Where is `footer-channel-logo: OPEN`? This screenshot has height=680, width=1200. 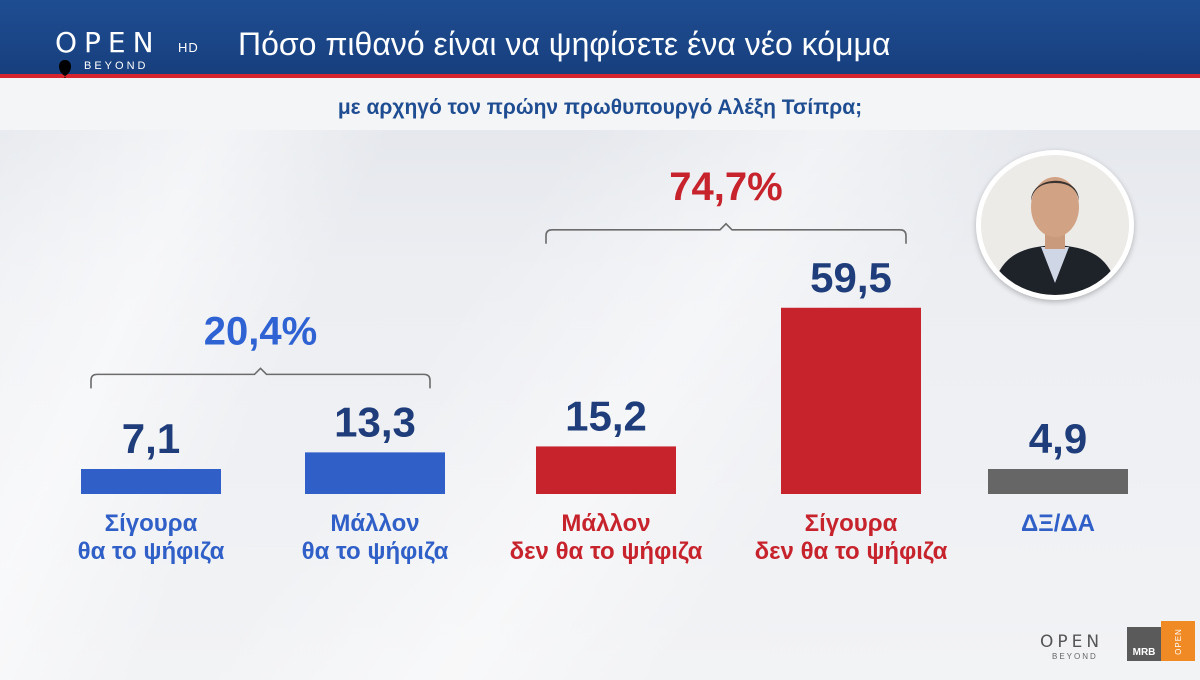
footer-channel-logo: OPEN is located at coordinates (1072, 642).